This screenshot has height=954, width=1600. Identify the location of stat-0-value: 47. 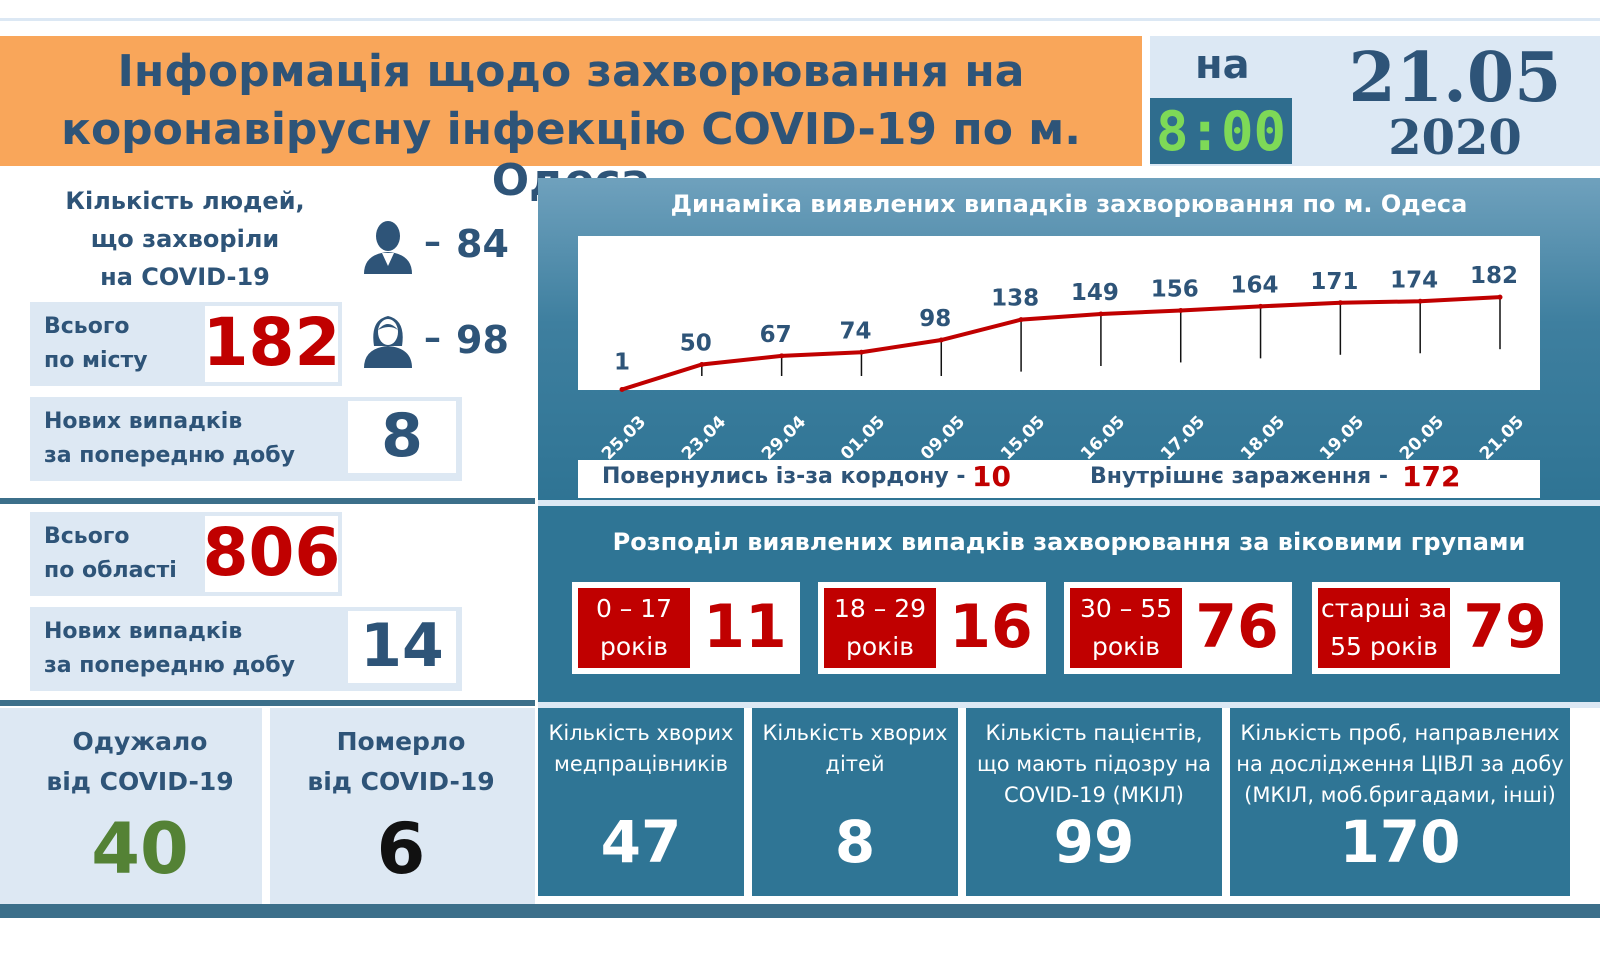
(641, 842).